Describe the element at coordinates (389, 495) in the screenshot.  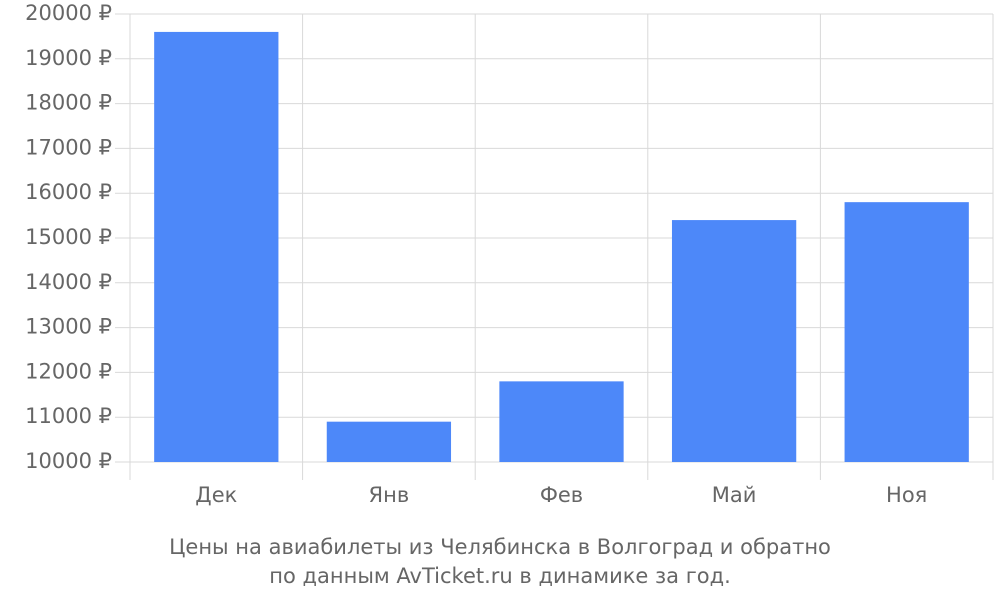
I see `x-tick-label: Янв` at that location.